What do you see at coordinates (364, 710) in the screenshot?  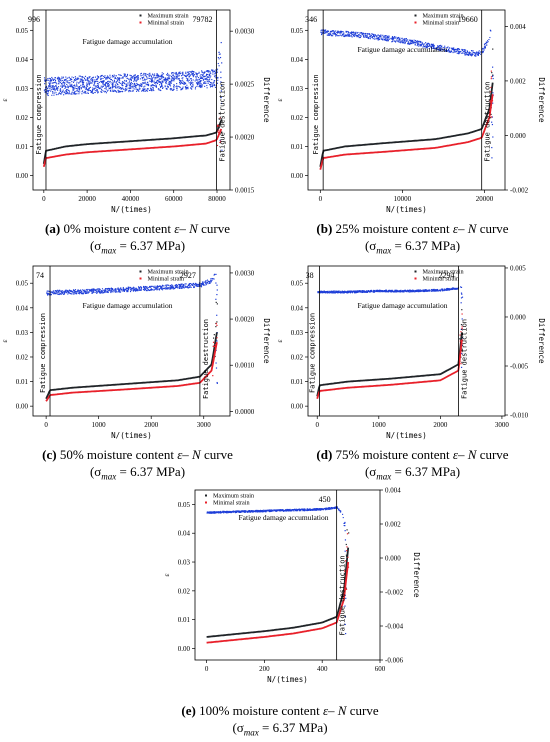 I see `caption-e-curve: curve` at bounding box center [364, 710].